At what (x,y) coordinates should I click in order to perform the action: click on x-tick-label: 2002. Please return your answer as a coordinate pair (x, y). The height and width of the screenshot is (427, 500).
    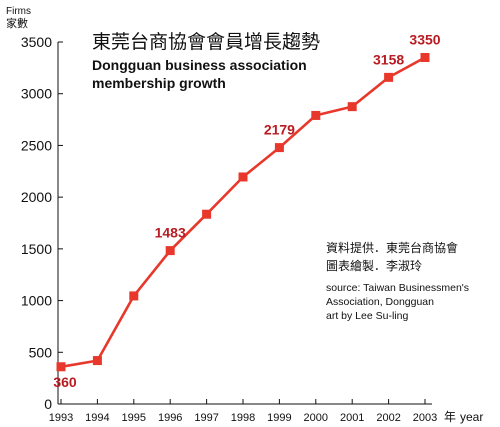
    Looking at the image, I should click on (388, 418).